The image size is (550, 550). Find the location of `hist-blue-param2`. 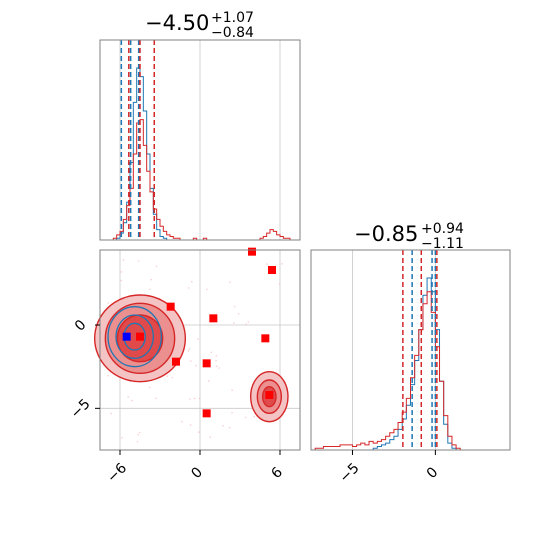

hist-blue-param2 is located at coordinates (410, 364).